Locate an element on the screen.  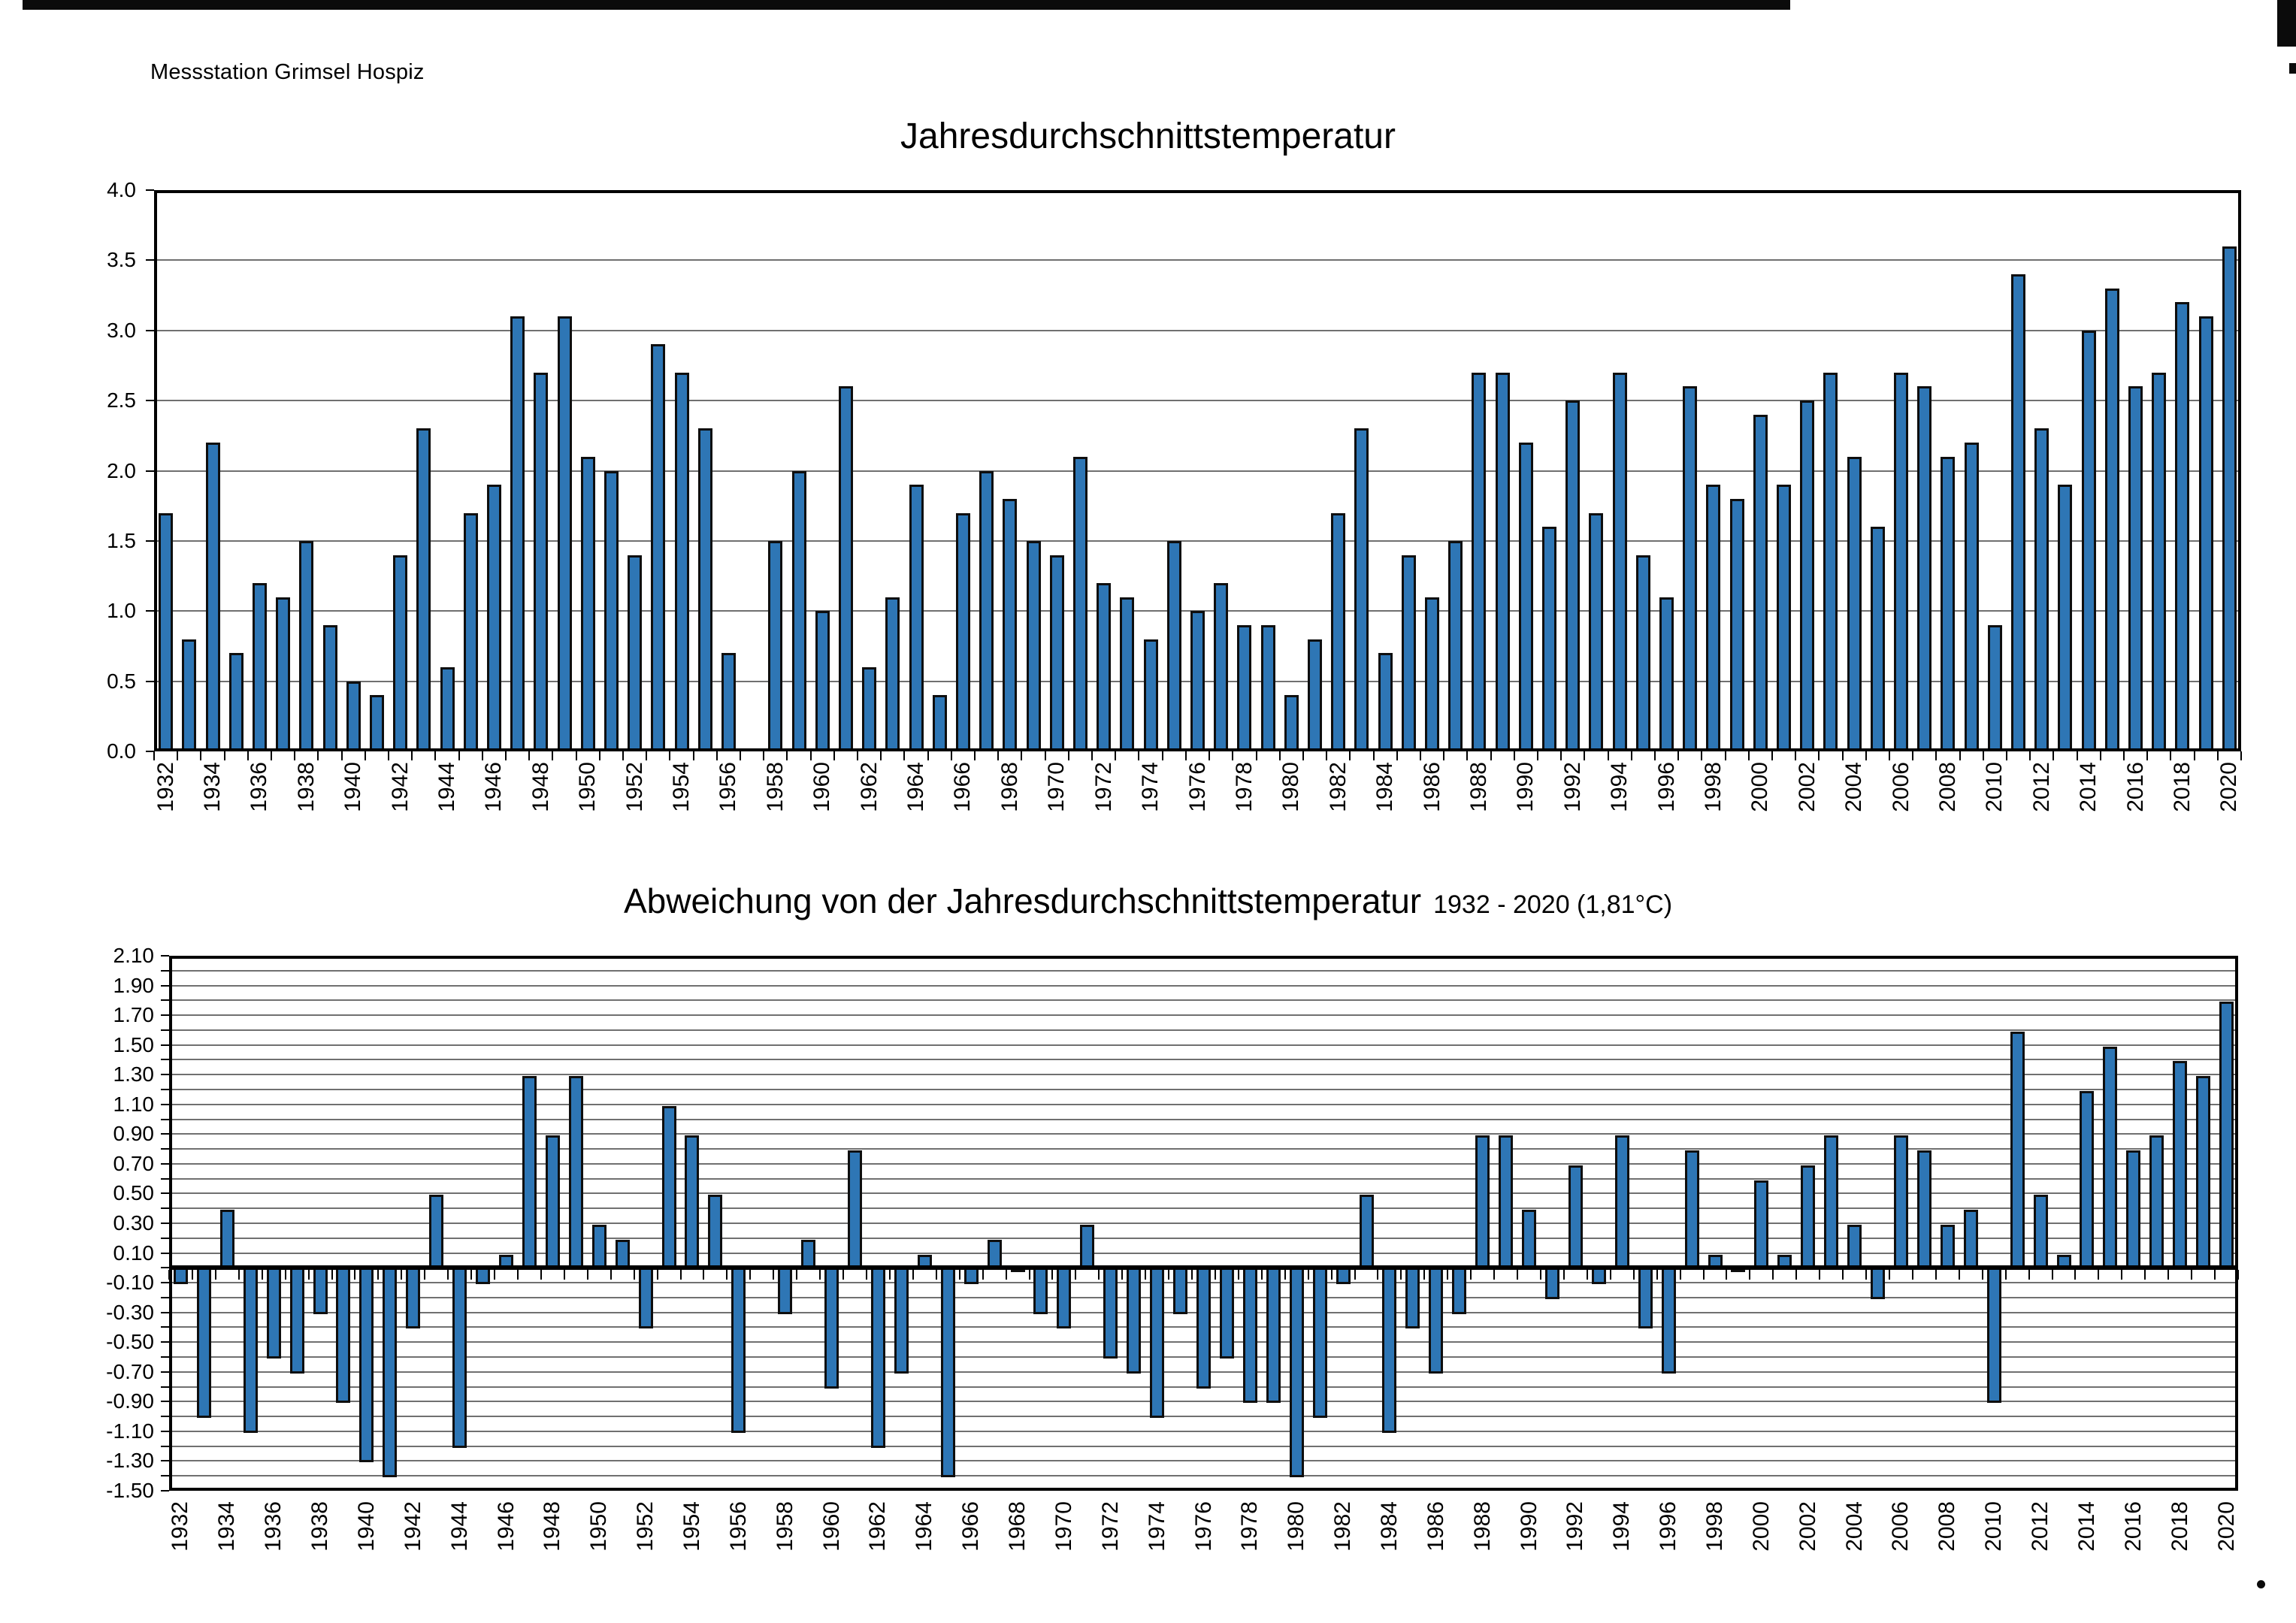
x-tick-label: 1962 is located at coordinates (878, 1526).